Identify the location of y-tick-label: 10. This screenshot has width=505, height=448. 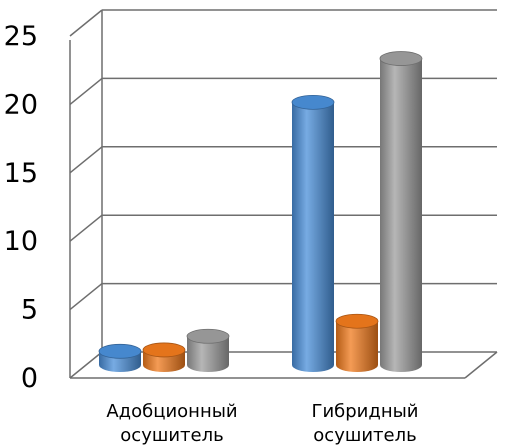
(21, 241).